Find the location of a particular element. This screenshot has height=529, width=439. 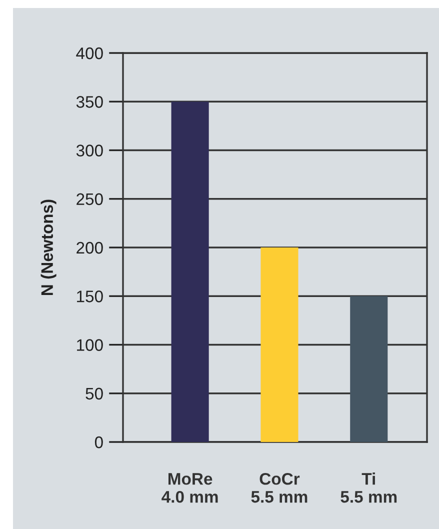

y-tick-label: 350 is located at coordinates (89, 102).